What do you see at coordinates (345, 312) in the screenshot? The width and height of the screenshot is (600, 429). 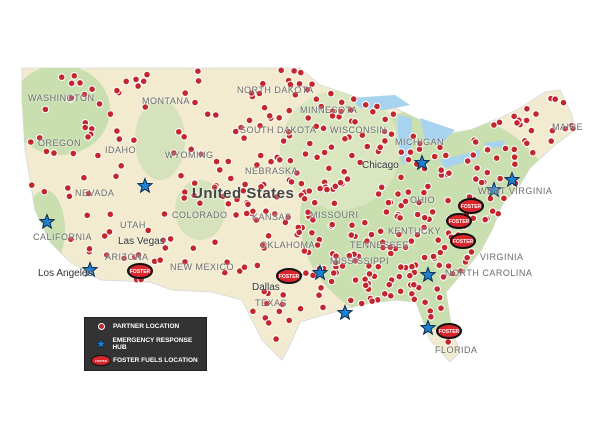 I see `emergency-response-hub-marker` at bounding box center [345, 312].